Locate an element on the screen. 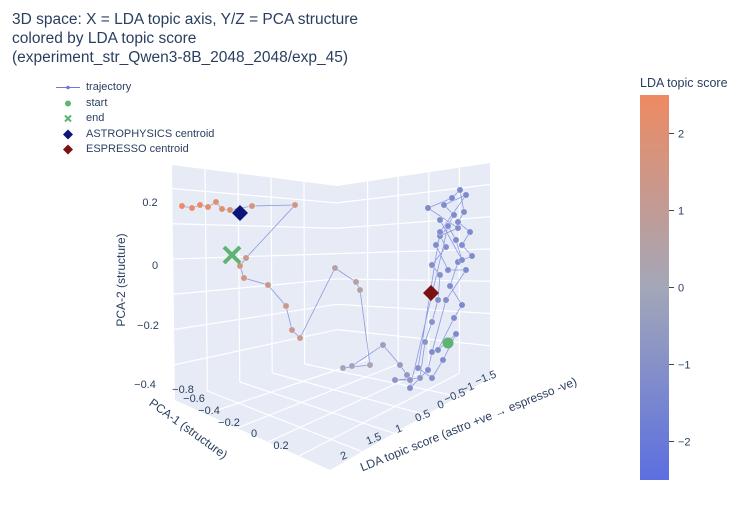 Image resolution: width=746 pixels, height=522 pixels. legend-espresso-diamond-icon is located at coordinates (68, 149).